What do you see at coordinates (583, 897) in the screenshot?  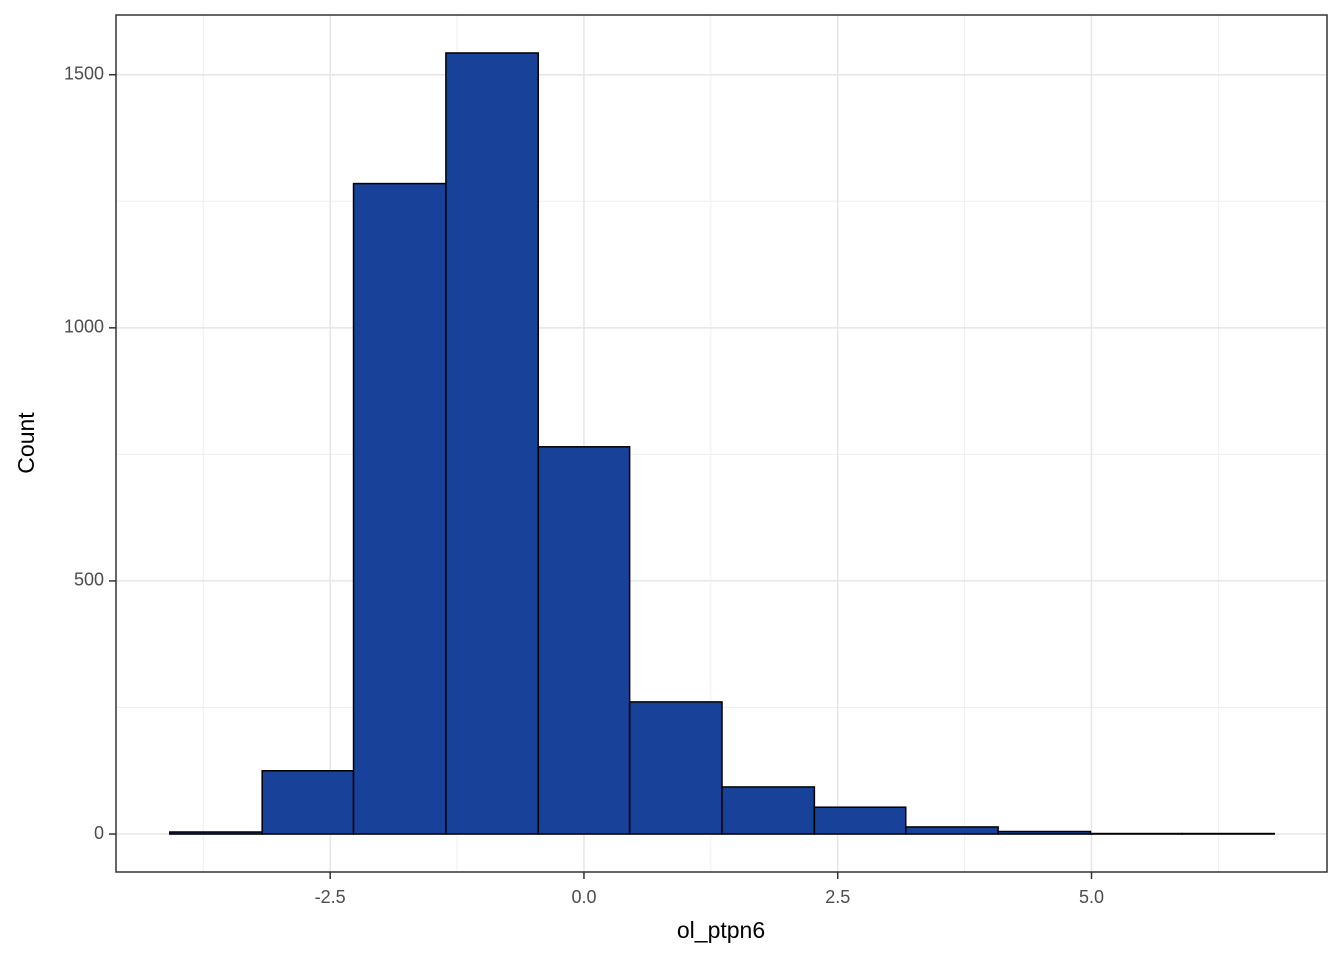 I see `x-tick-label: 0.0` at bounding box center [583, 897].